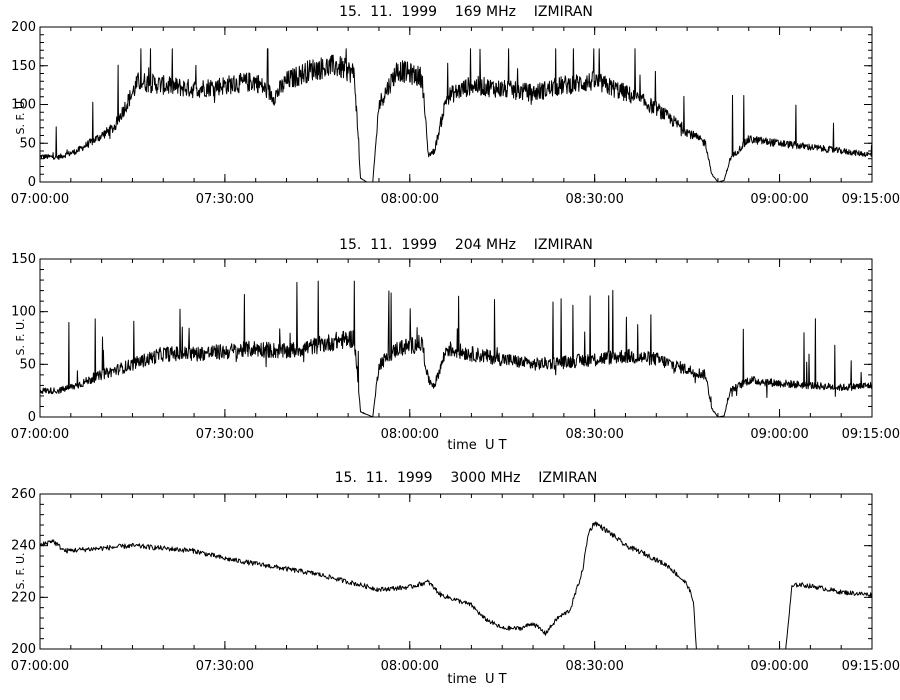 This screenshot has height=700, width=900. What do you see at coordinates (466, 12) in the screenshot?
I see `panel-title: 15. 11. 1999 169 MHz IZMIRAN` at bounding box center [466, 12].